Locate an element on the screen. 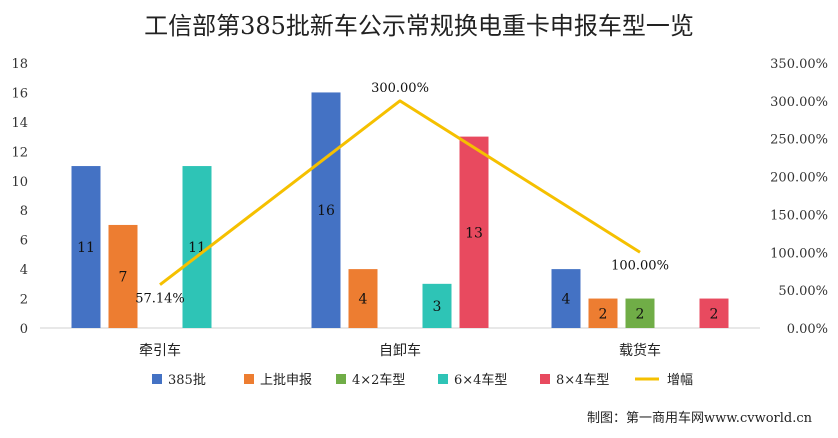  y-tick-label: 4 is located at coordinates (24, 270).